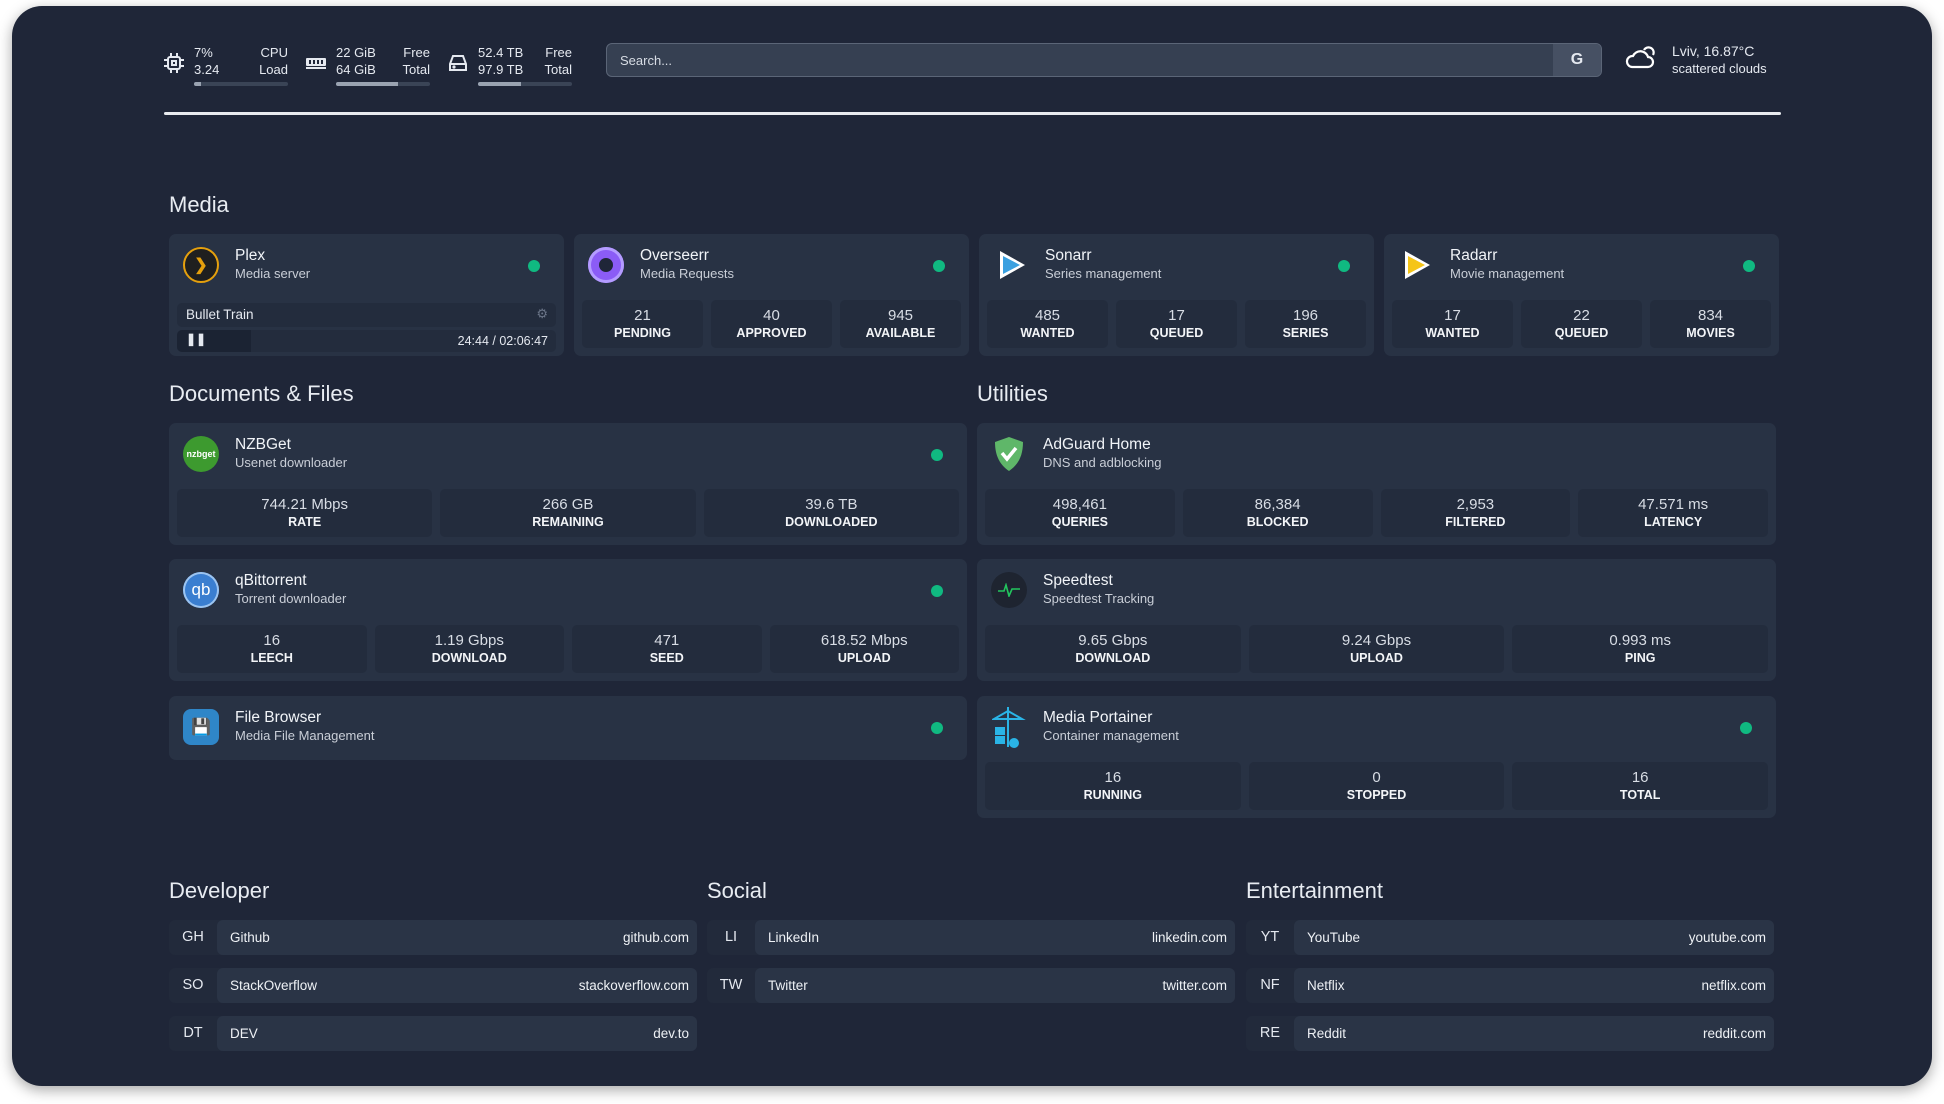  Describe the element at coordinates (272, 649) in the screenshot. I see `stat-block: 16 LEECH` at that location.